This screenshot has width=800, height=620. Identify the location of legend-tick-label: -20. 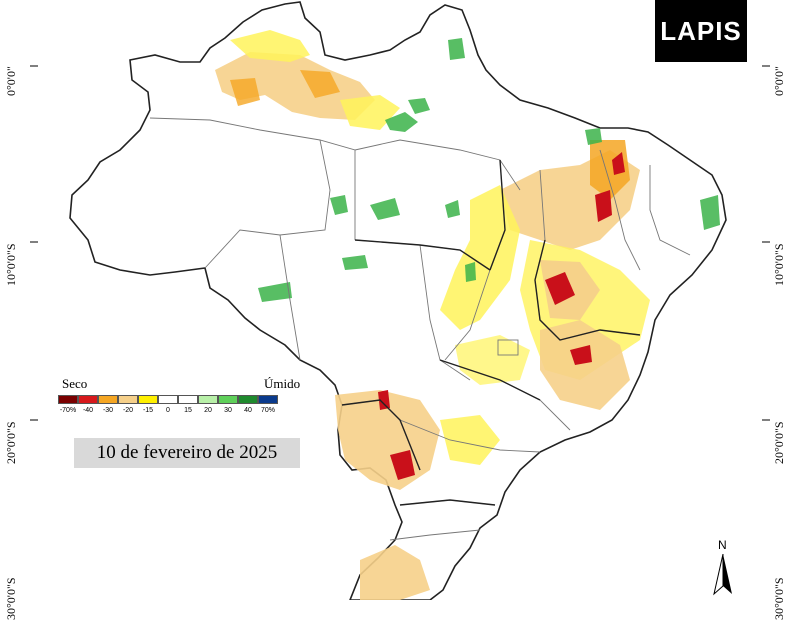
(128, 410).